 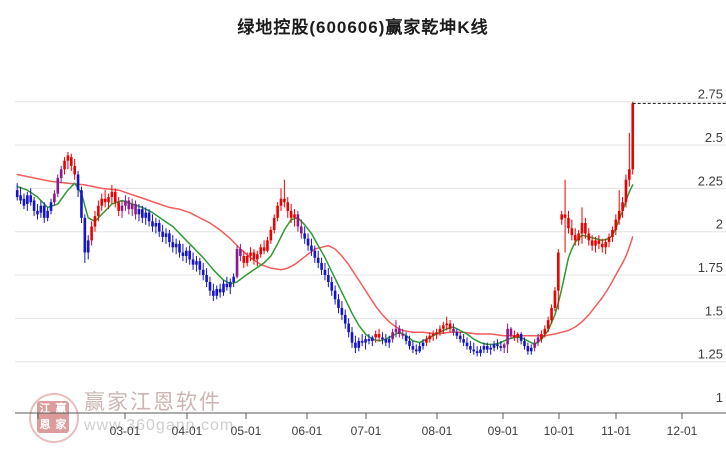 What do you see at coordinates (61, 424) in the screenshot?
I see `seal-char: 家` at bounding box center [61, 424].